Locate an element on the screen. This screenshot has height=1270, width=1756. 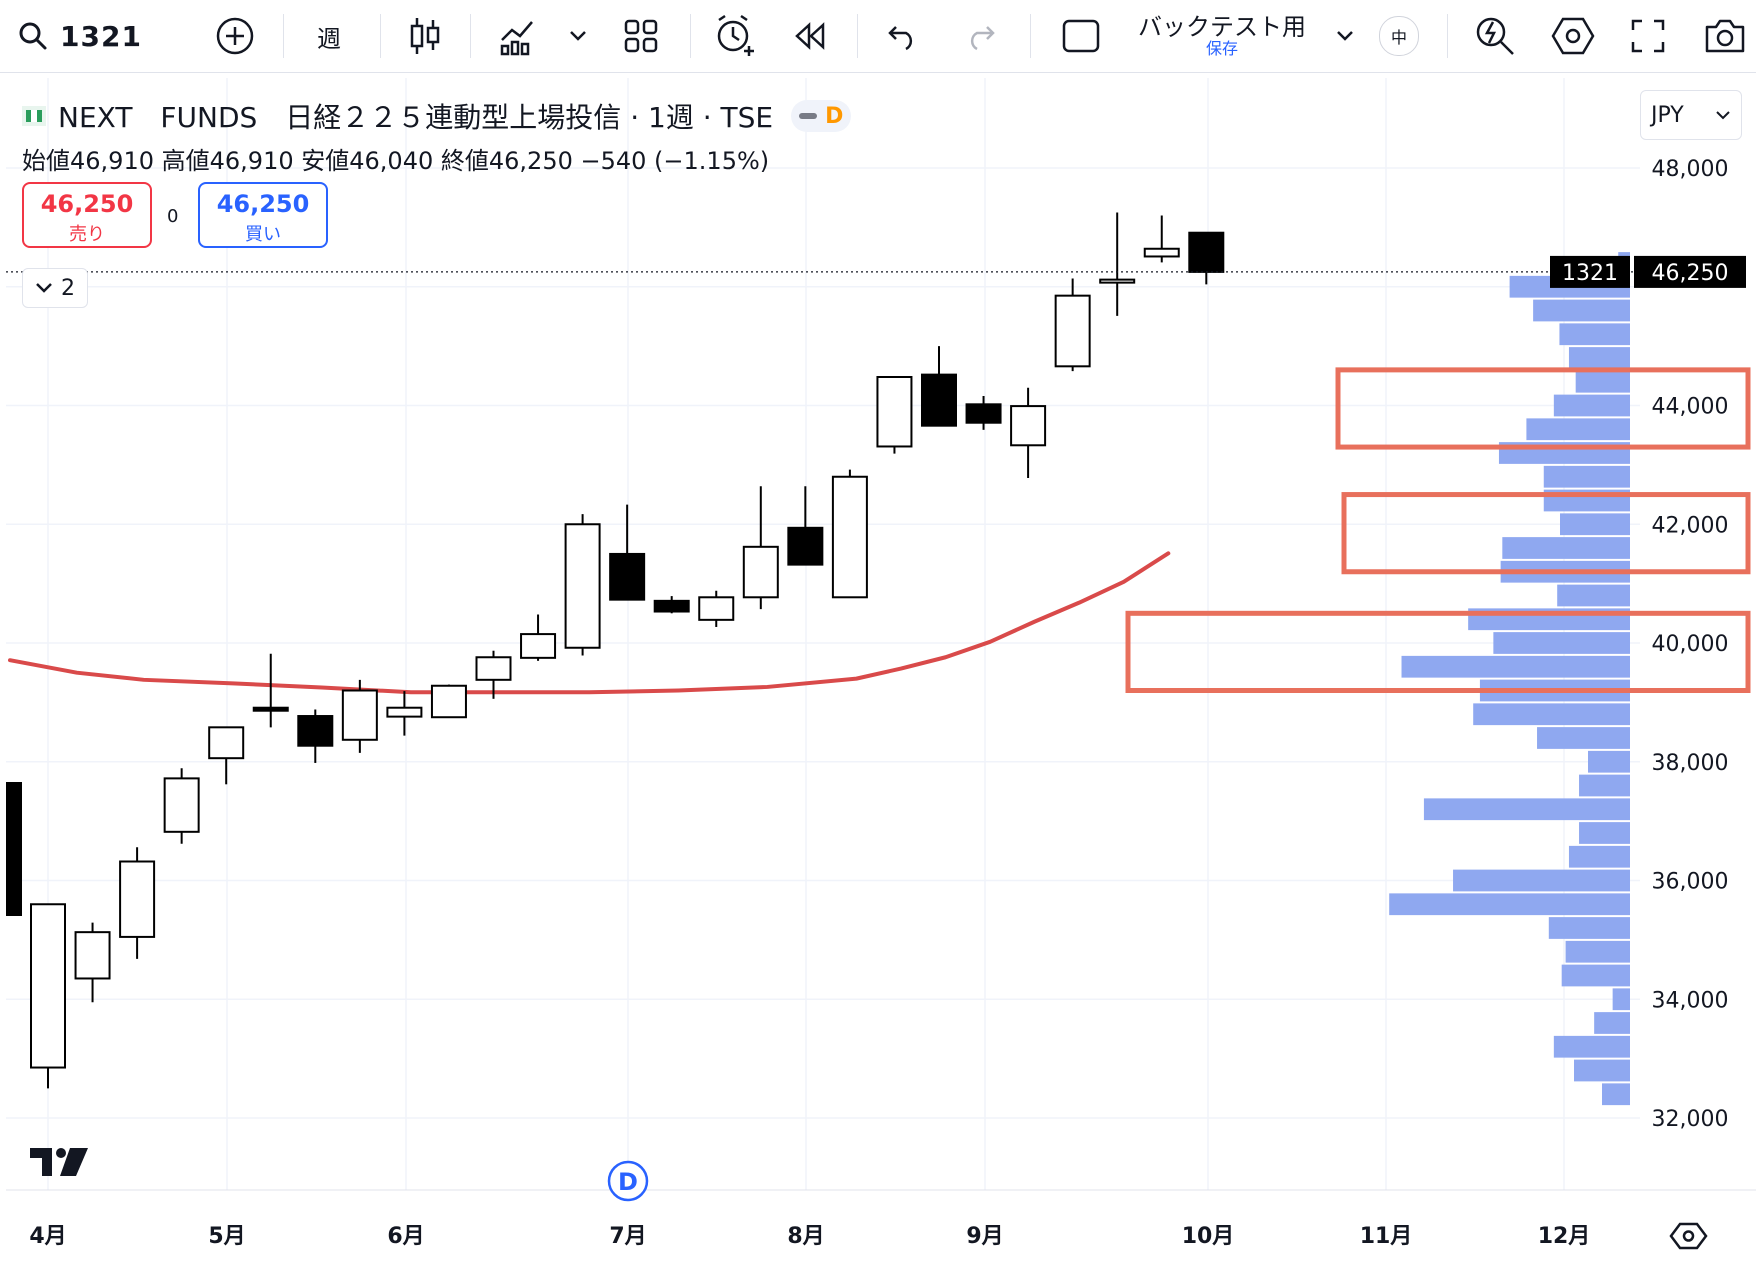
logo-dot is located at coordinates (61, 1153).